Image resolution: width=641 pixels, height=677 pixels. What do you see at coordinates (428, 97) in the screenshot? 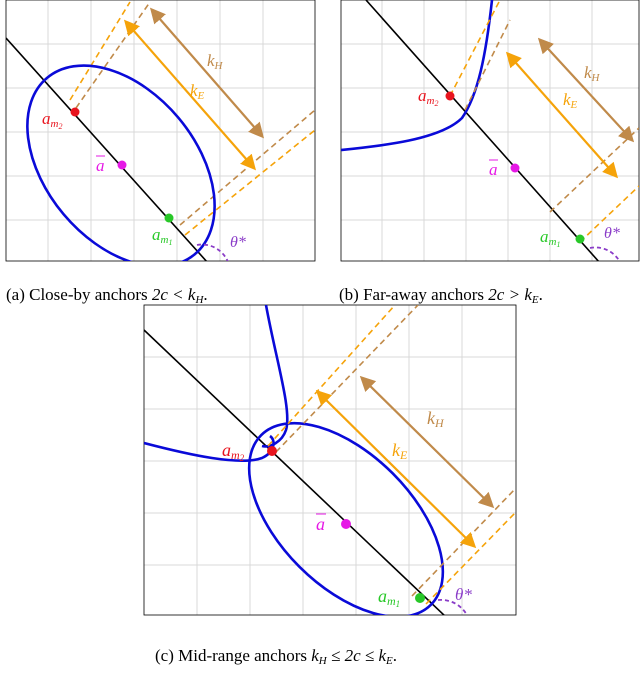
I see `panel-b-am2-label: am2` at bounding box center [428, 97].